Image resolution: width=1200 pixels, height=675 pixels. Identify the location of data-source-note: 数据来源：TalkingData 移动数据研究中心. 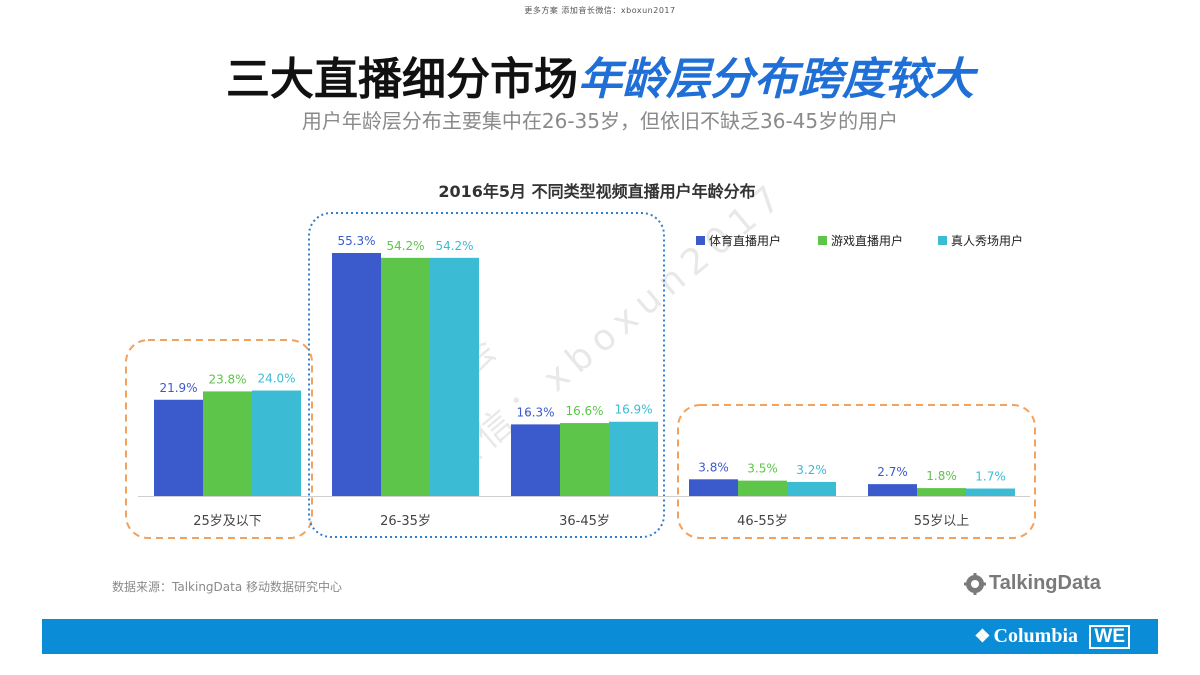
(227, 587).